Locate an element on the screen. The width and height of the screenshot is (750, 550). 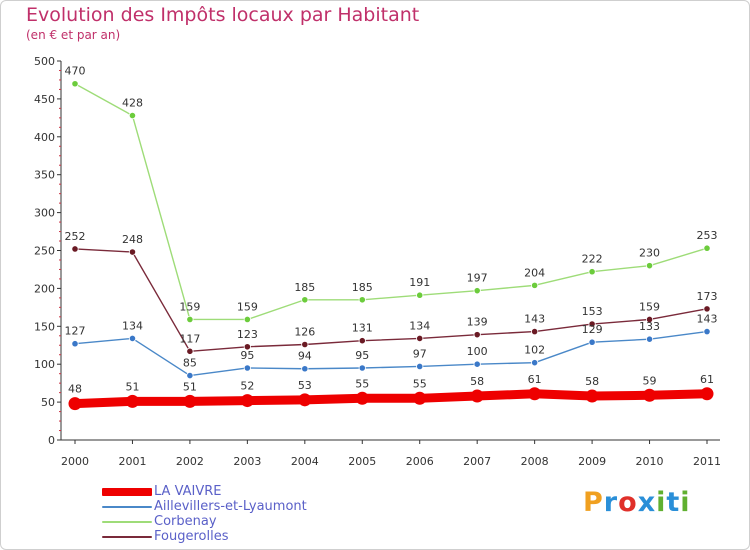
data-label: 117 is located at coordinates (189, 338).